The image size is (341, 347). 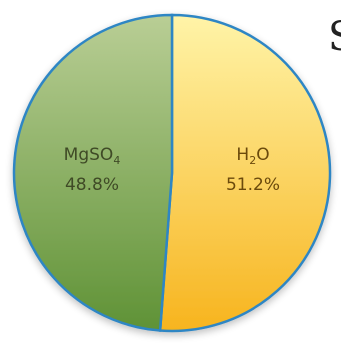 I want to click on slice-value-h2o: 51.2%, so click(x=253, y=185).